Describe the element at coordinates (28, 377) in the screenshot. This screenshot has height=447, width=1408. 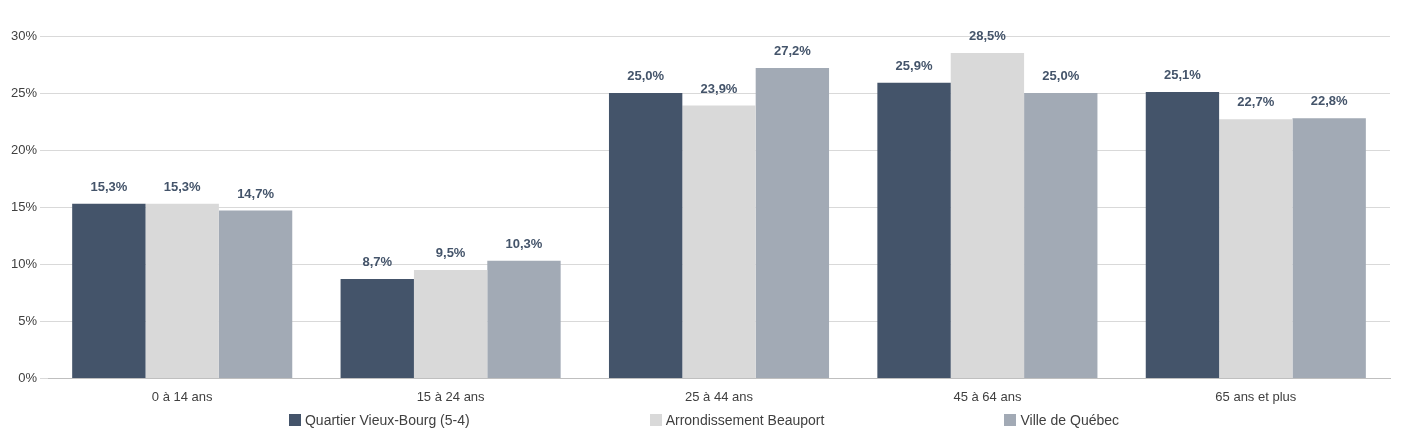
I see `y-tick-label: 0%` at that location.